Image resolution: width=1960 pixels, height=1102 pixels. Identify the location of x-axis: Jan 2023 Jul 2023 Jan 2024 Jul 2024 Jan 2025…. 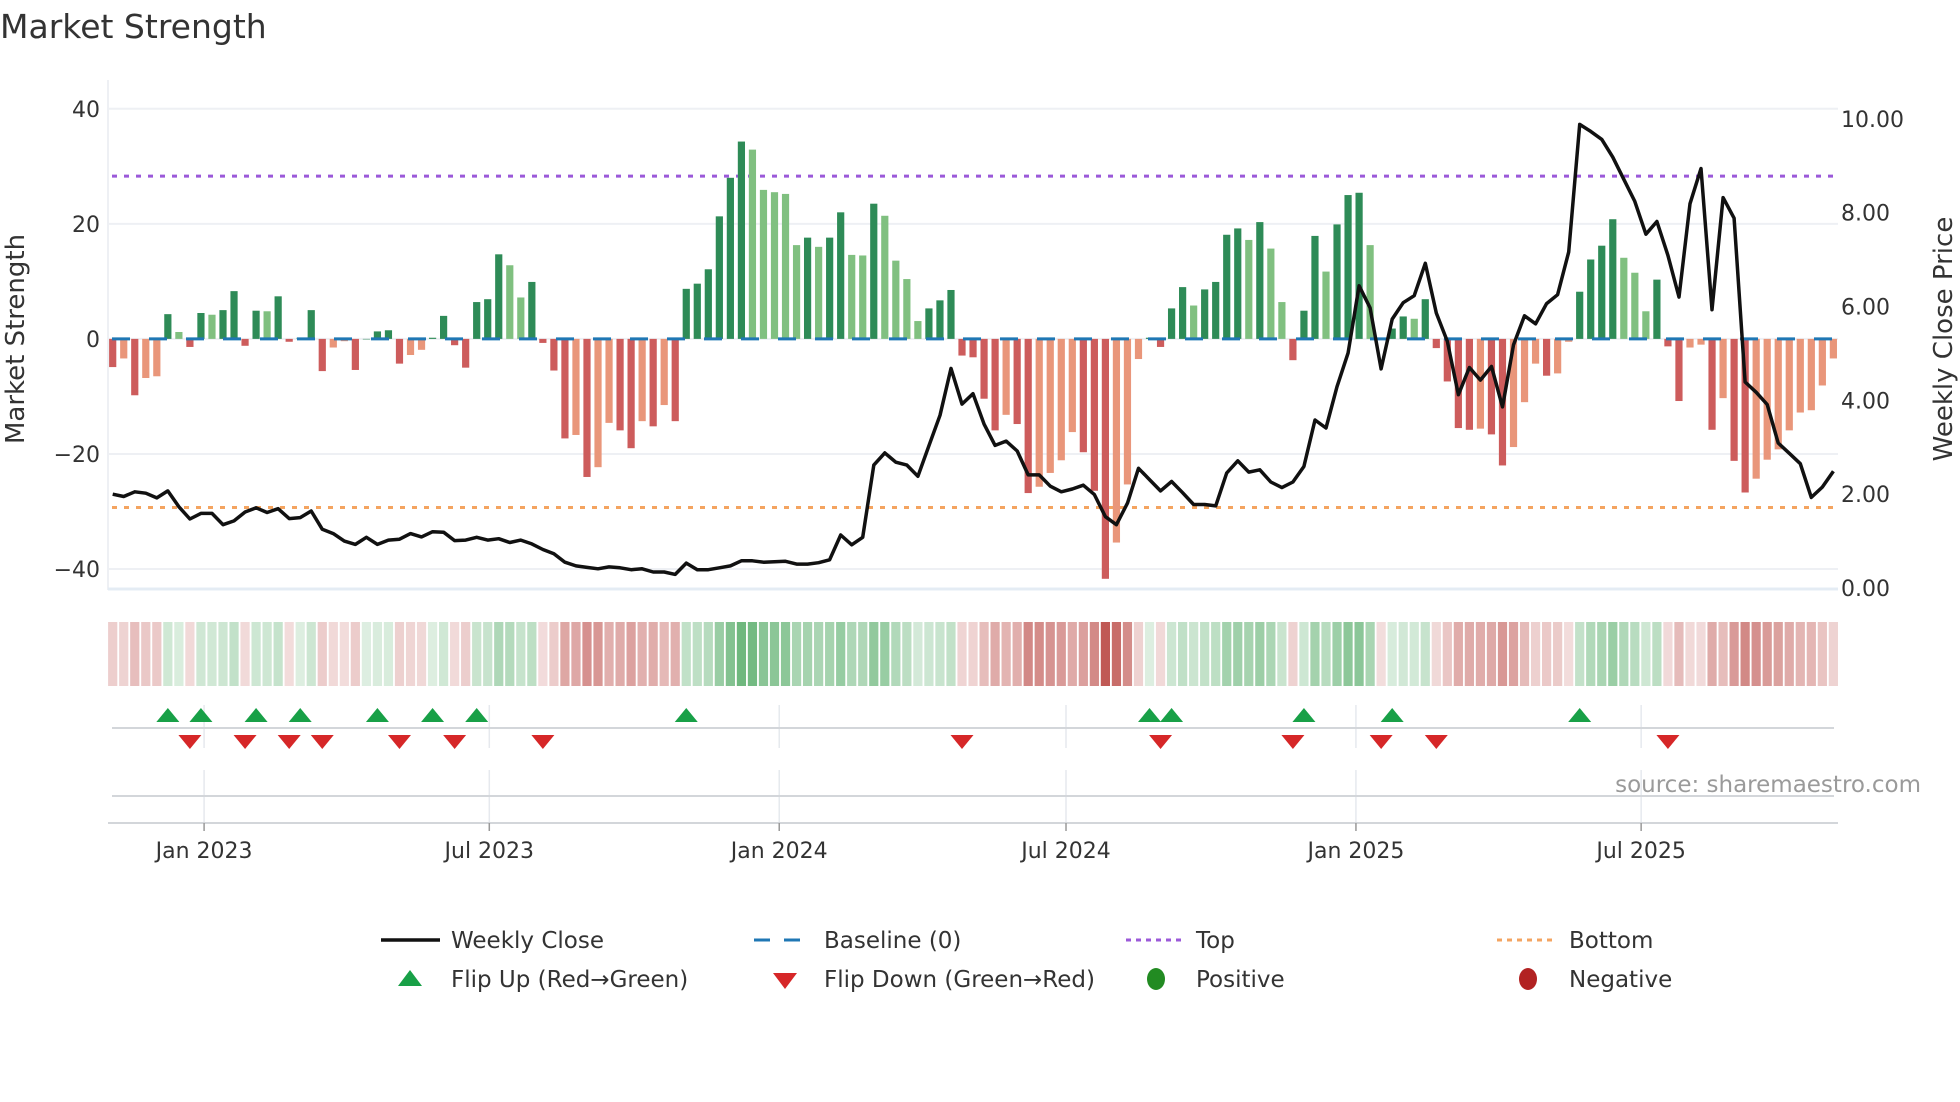
(973, 843).